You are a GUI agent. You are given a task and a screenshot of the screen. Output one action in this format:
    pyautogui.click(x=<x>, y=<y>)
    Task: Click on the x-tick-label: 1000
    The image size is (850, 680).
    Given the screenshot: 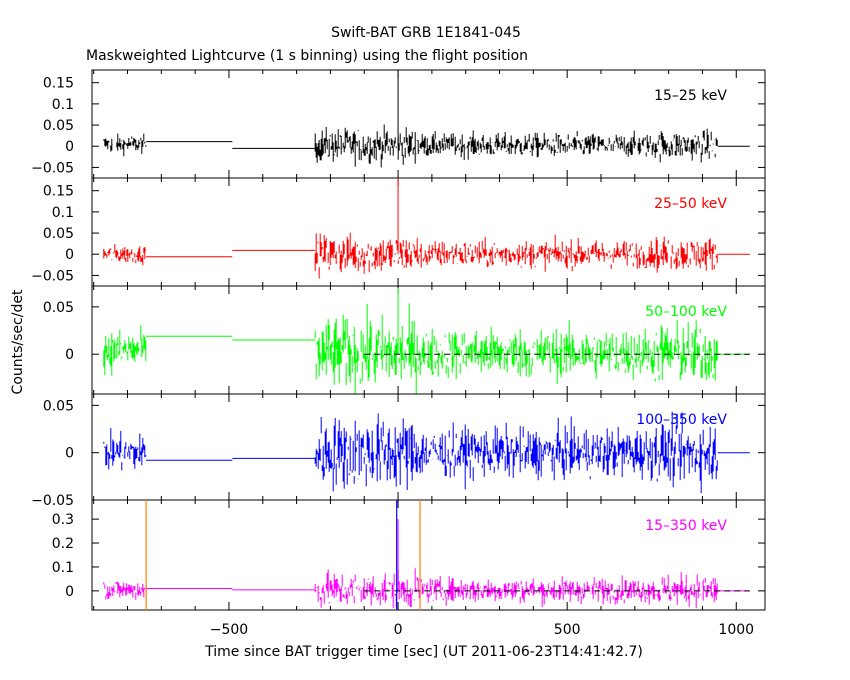 What is the action you would take?
    pyautogui.click(x=736, y=630)
    